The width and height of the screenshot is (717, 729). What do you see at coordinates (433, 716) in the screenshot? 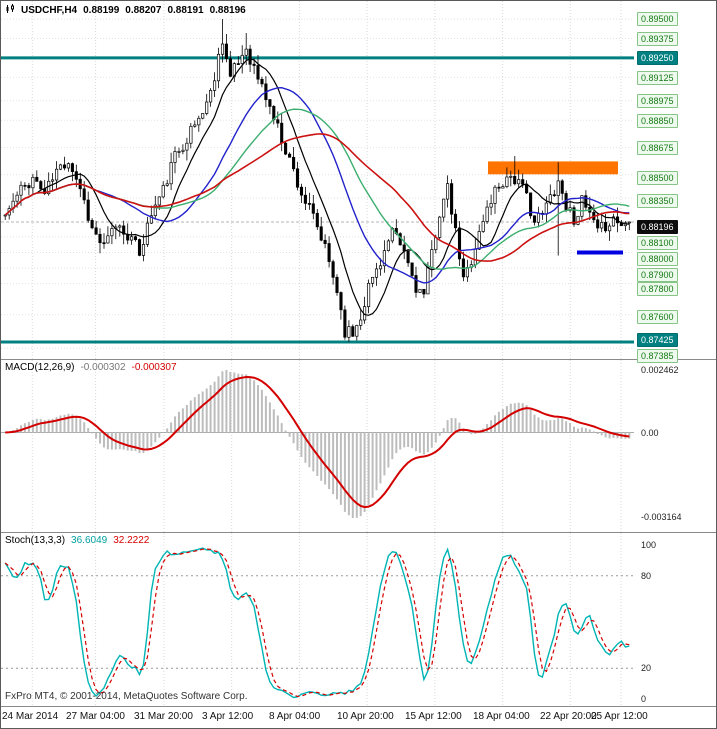
I see `time-axis-label: 15 Apr 12:00` at bounding box center [433, 716].